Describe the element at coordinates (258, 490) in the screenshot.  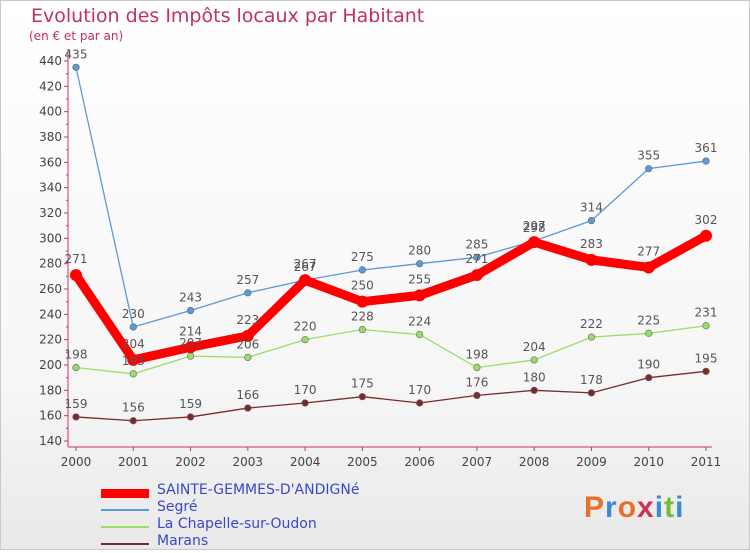
I see `legend-label: SAINTE-GEMMES-D'ANDIGNé` at that location.